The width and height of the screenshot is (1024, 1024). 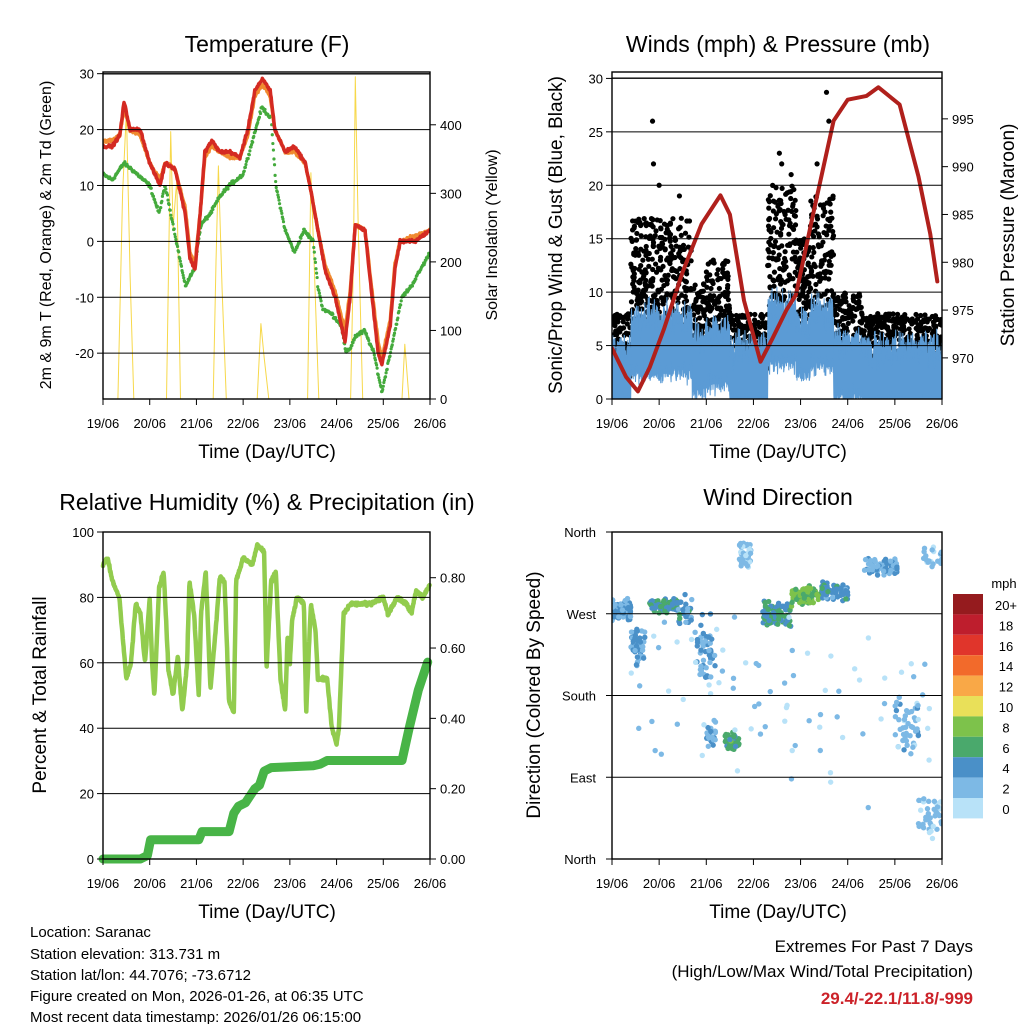 I want to click on winds-xtick-label: 21/06, so click(x=706, y=423).